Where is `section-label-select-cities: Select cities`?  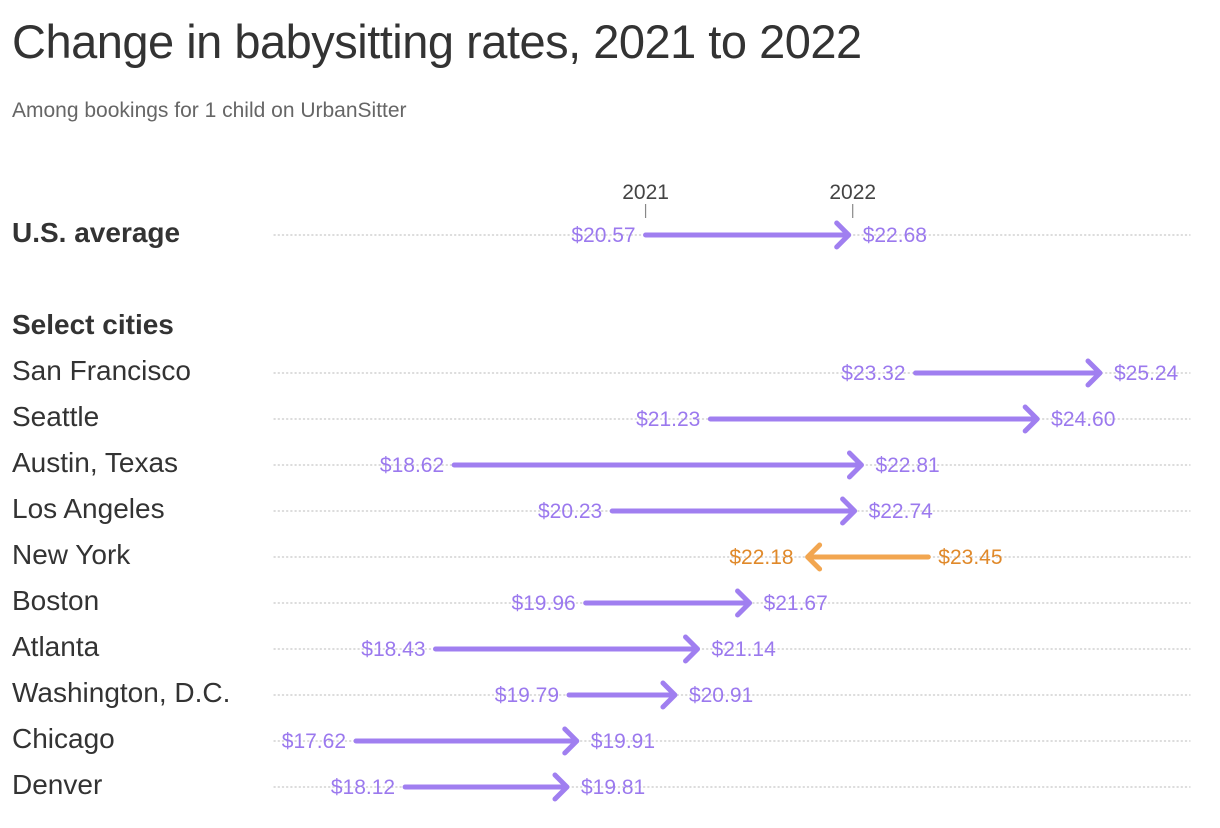 section-label-select-cities: Select cities is located at coordinates (93, 324).